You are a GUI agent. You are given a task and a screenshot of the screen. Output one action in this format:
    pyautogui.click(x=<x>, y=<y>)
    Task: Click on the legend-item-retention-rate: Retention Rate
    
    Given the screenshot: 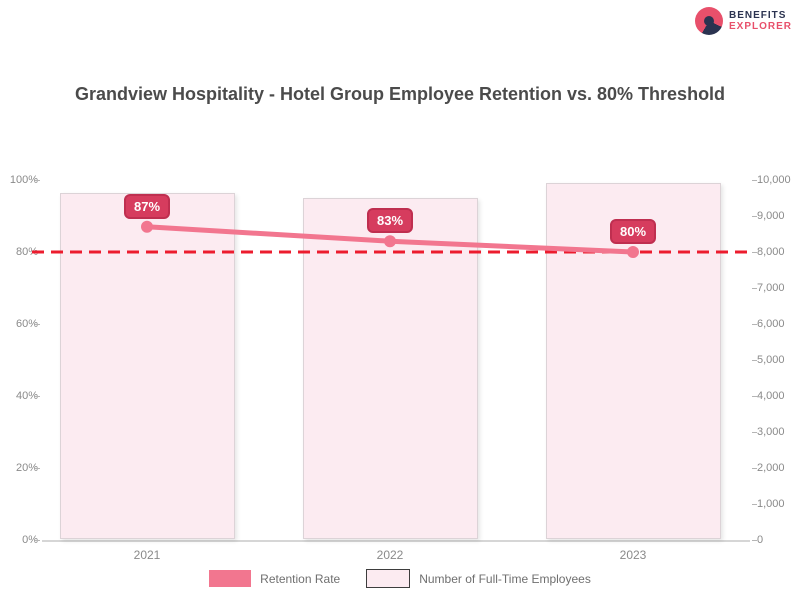 What is the action you would take?
    pyautogui.click(x=274, y=578)
    